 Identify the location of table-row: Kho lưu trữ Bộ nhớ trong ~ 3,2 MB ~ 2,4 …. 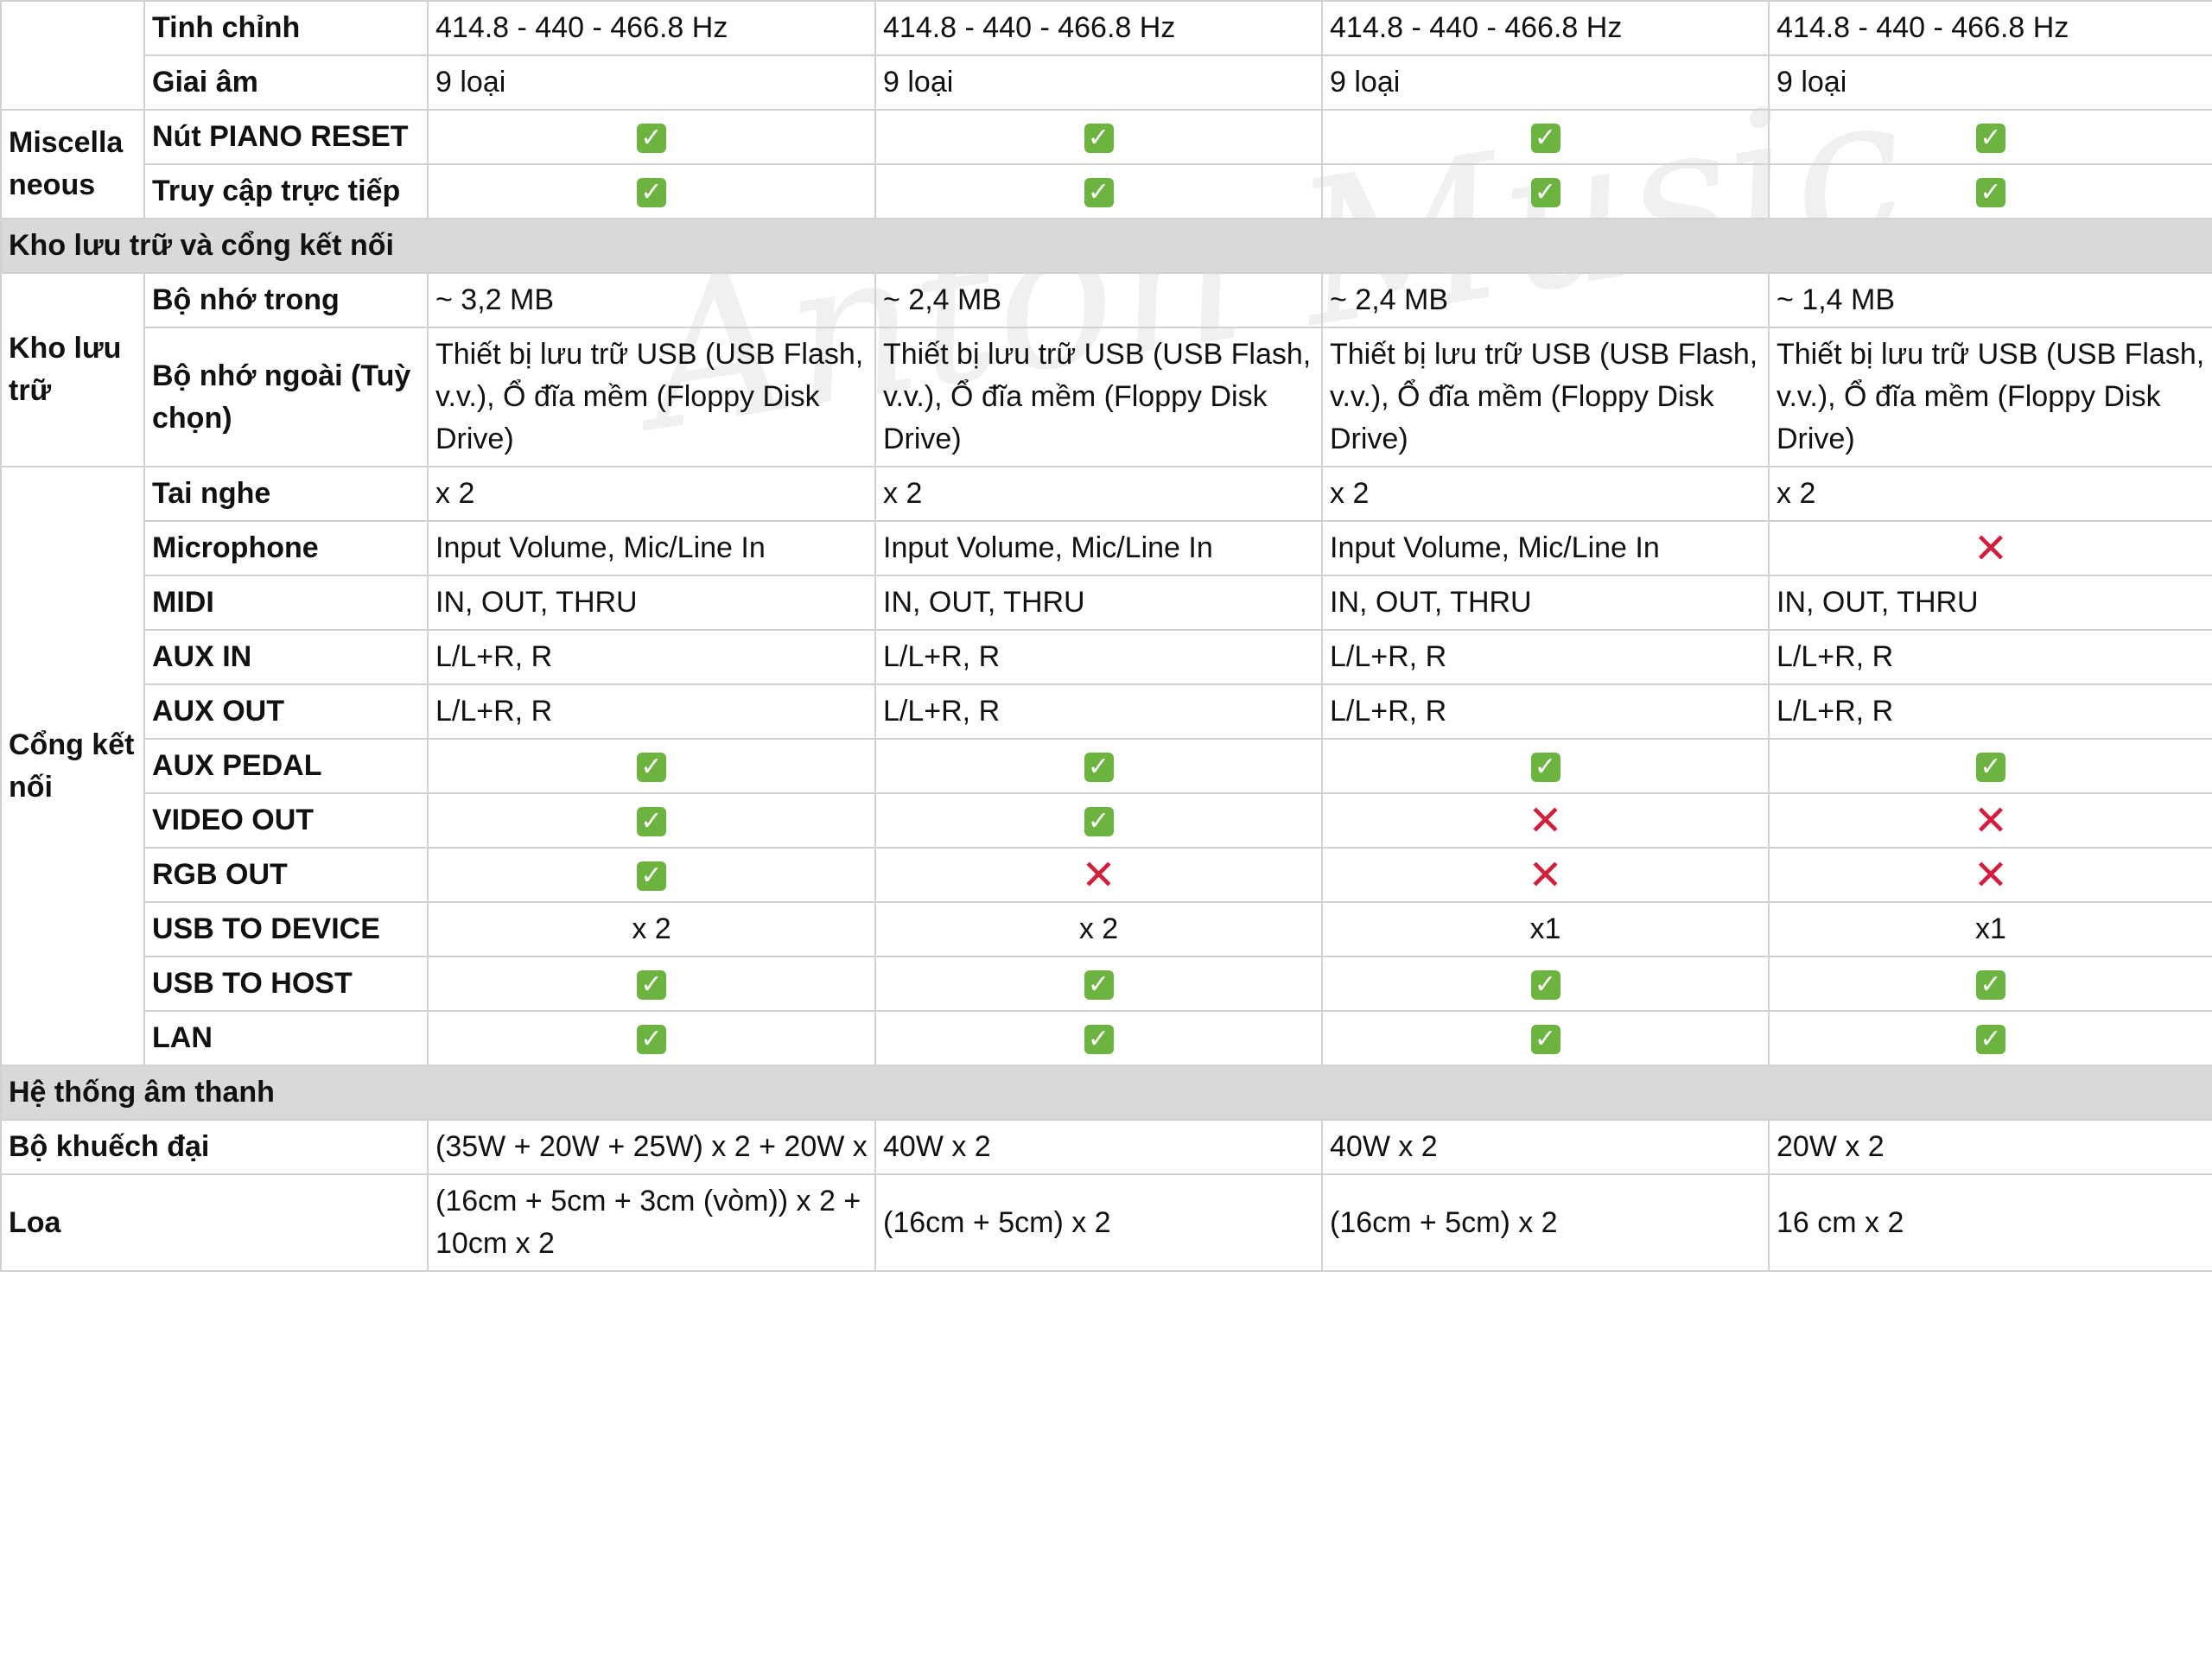
(1106, 369).